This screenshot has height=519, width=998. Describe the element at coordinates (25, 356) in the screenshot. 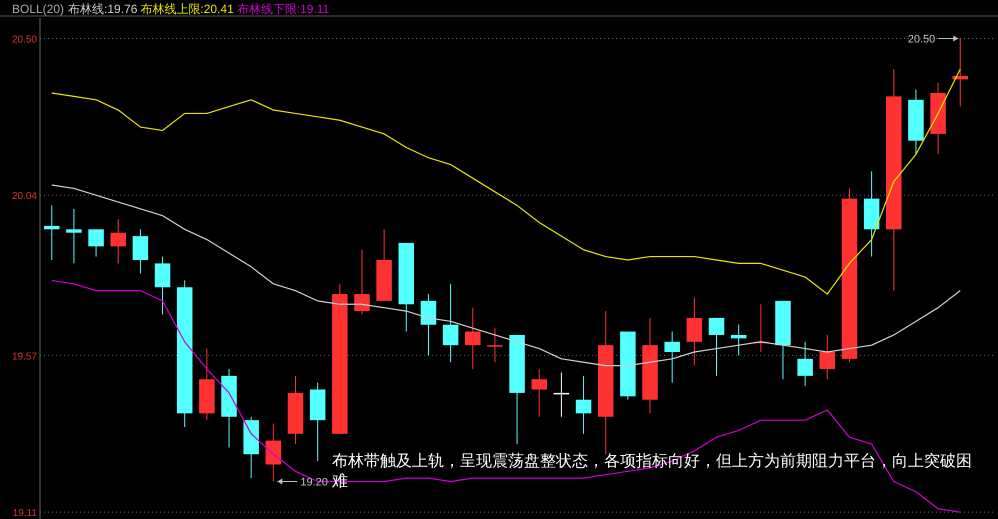

I see `y-tick-label: 19.57` at that location.